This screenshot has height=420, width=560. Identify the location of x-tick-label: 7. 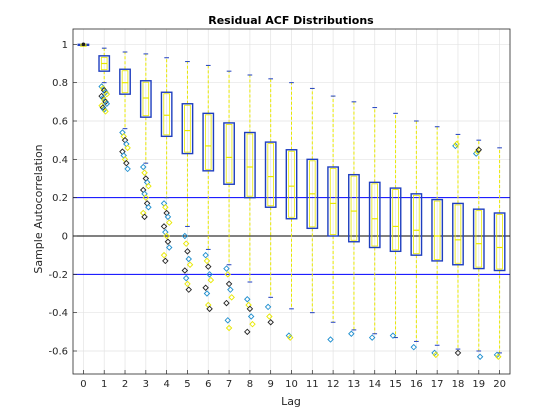
(229, 384).